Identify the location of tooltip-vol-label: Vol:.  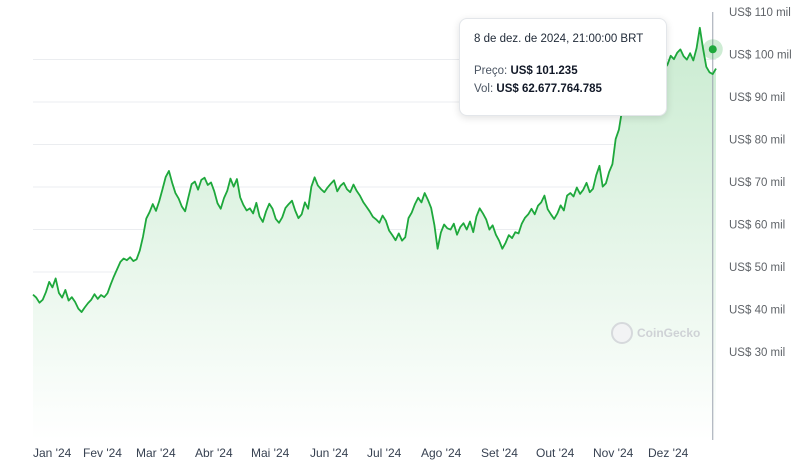
(484, 89).